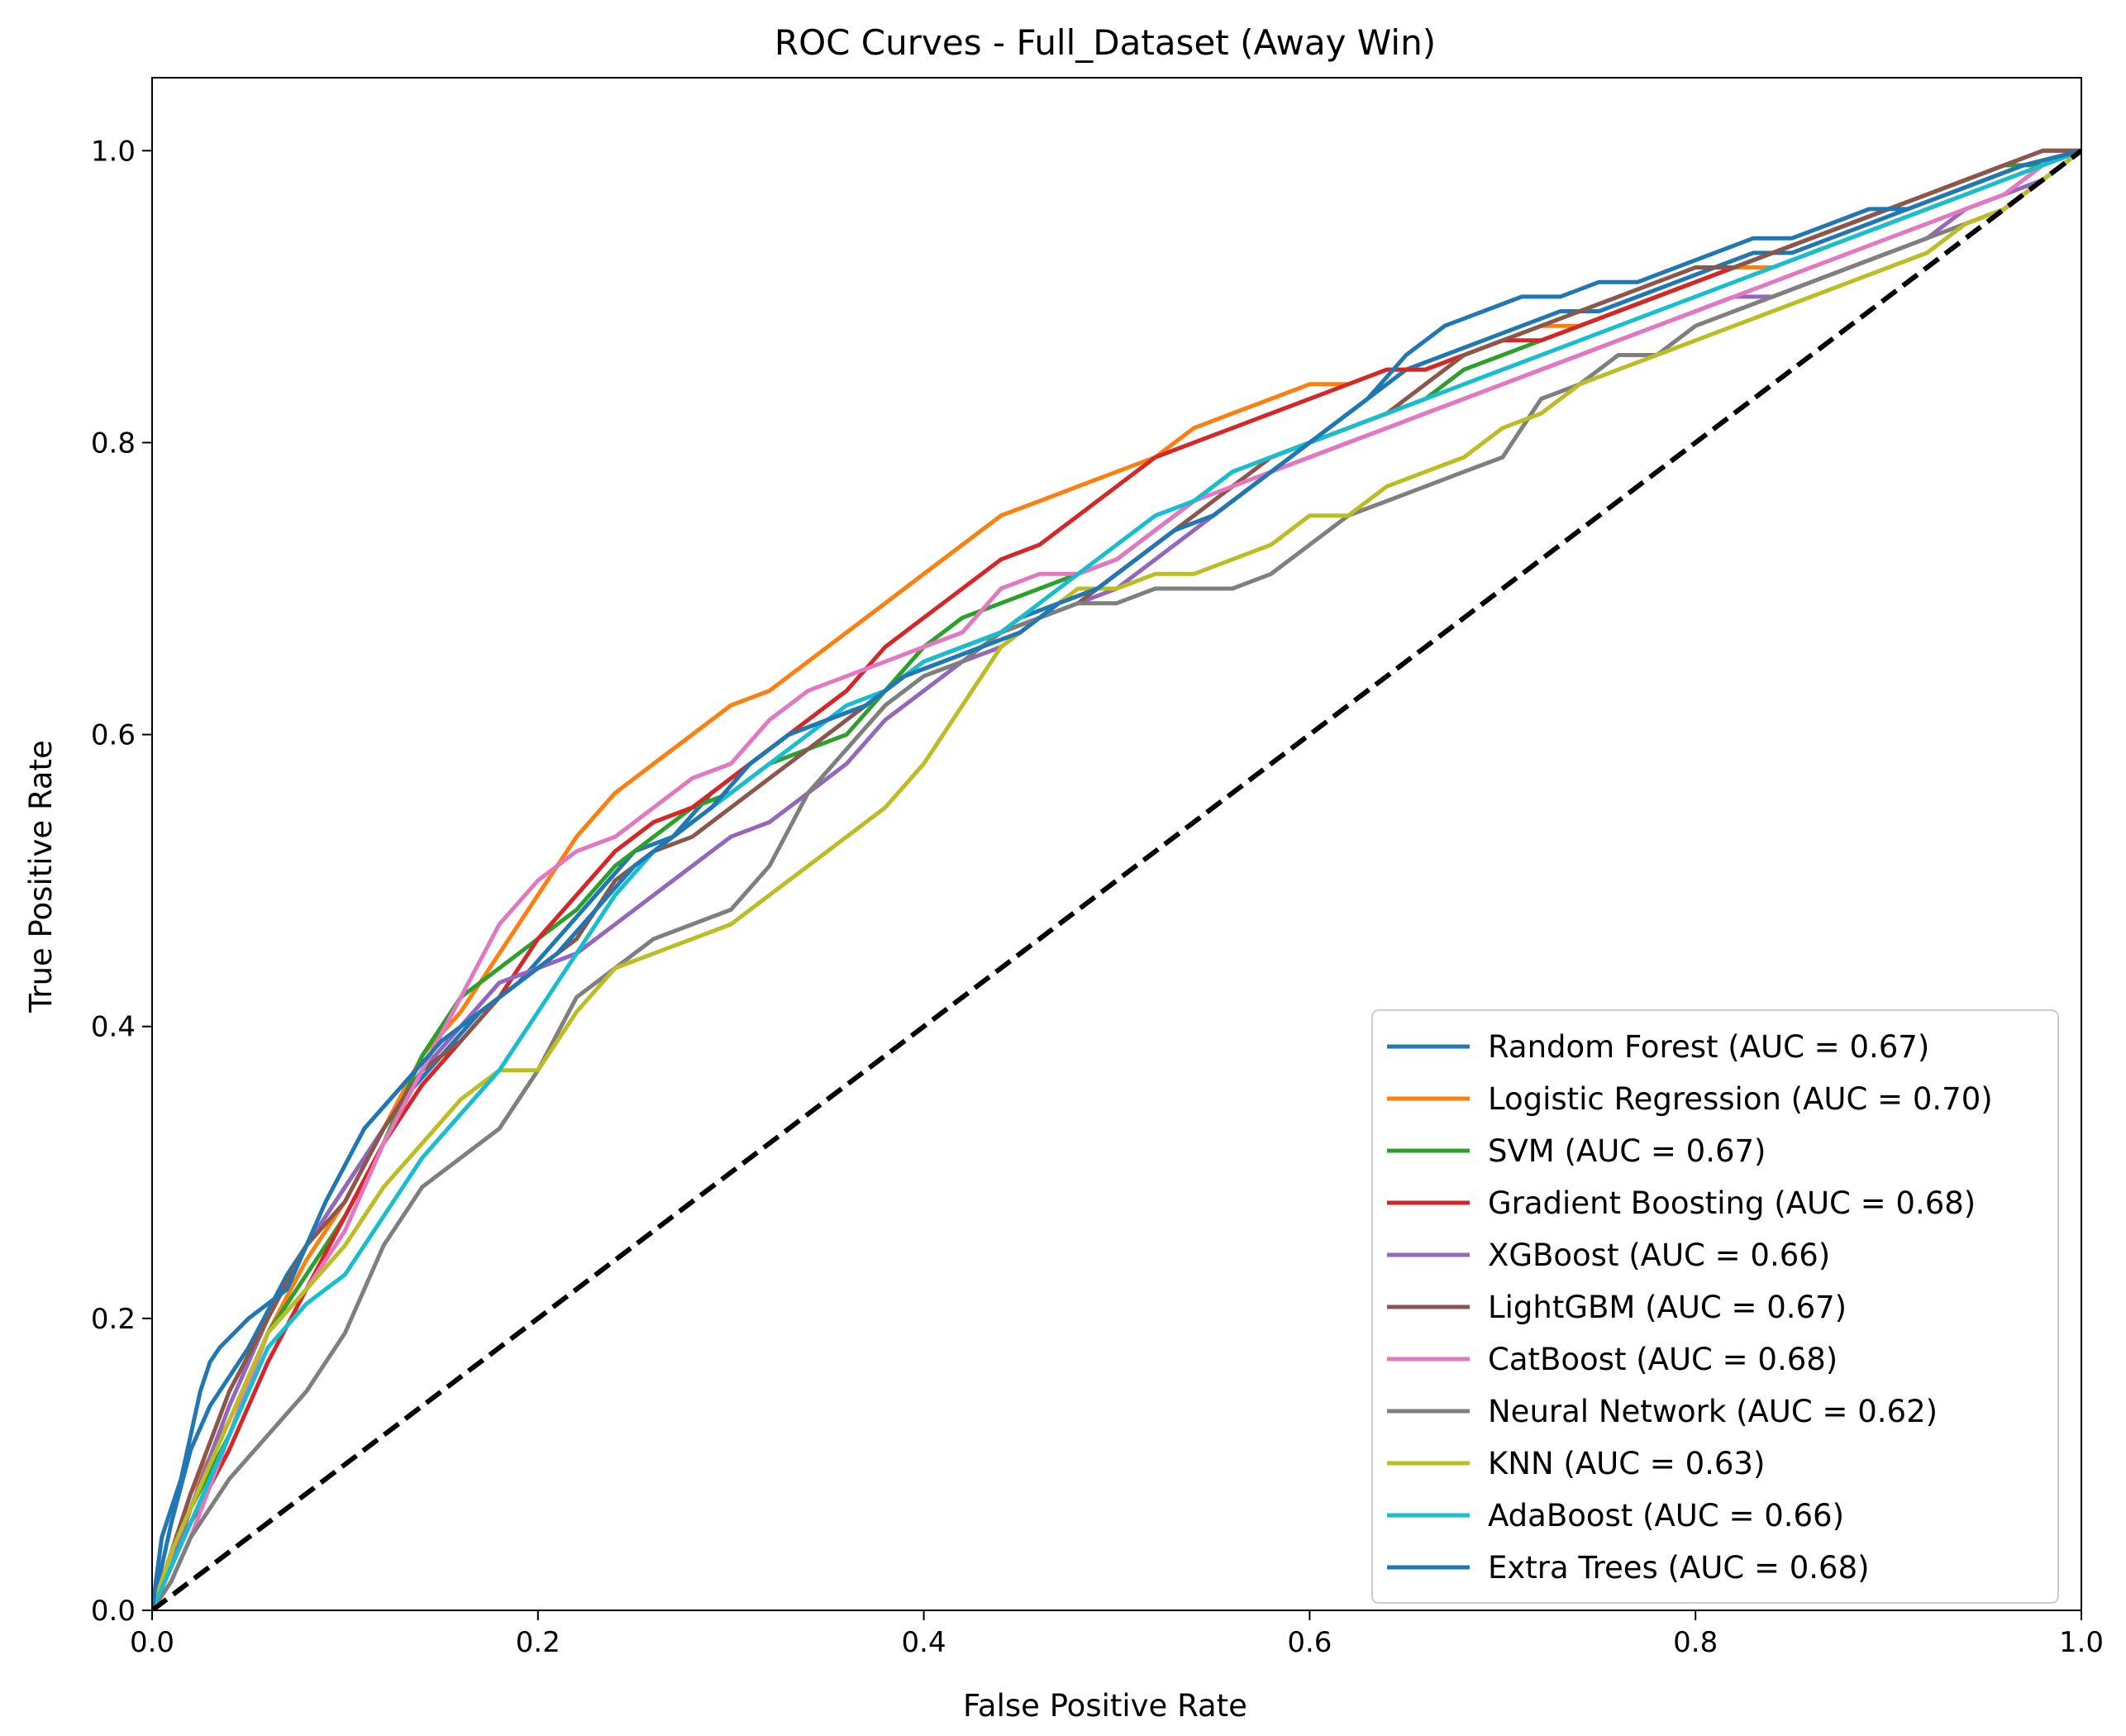  What do you see at coordinates (1732, 1203) in the screenshot?
I see `legend-entry: Gradient Boosting (AUC = 0.68)` at bounding box center [1732, 1203].